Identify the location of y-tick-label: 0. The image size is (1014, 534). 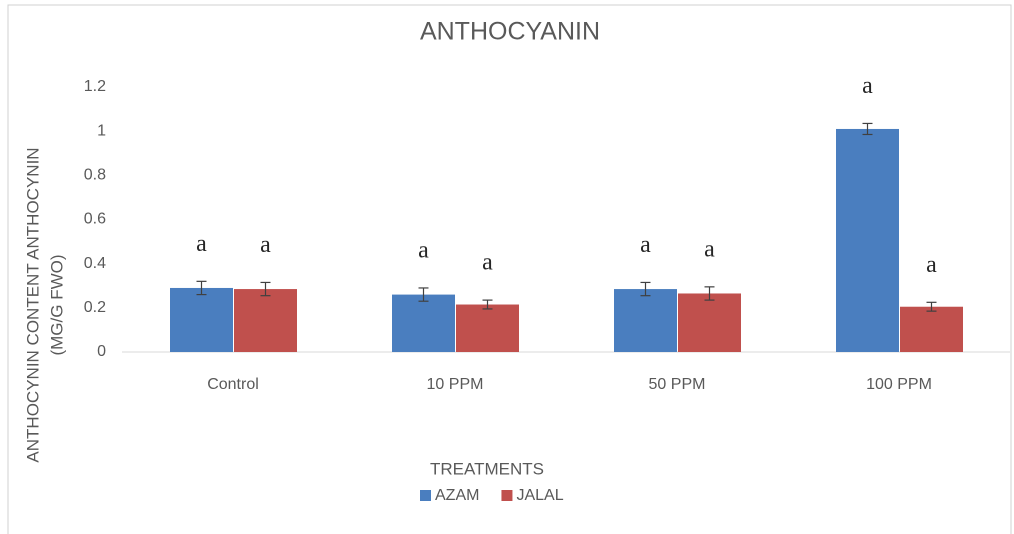
(101, 351).